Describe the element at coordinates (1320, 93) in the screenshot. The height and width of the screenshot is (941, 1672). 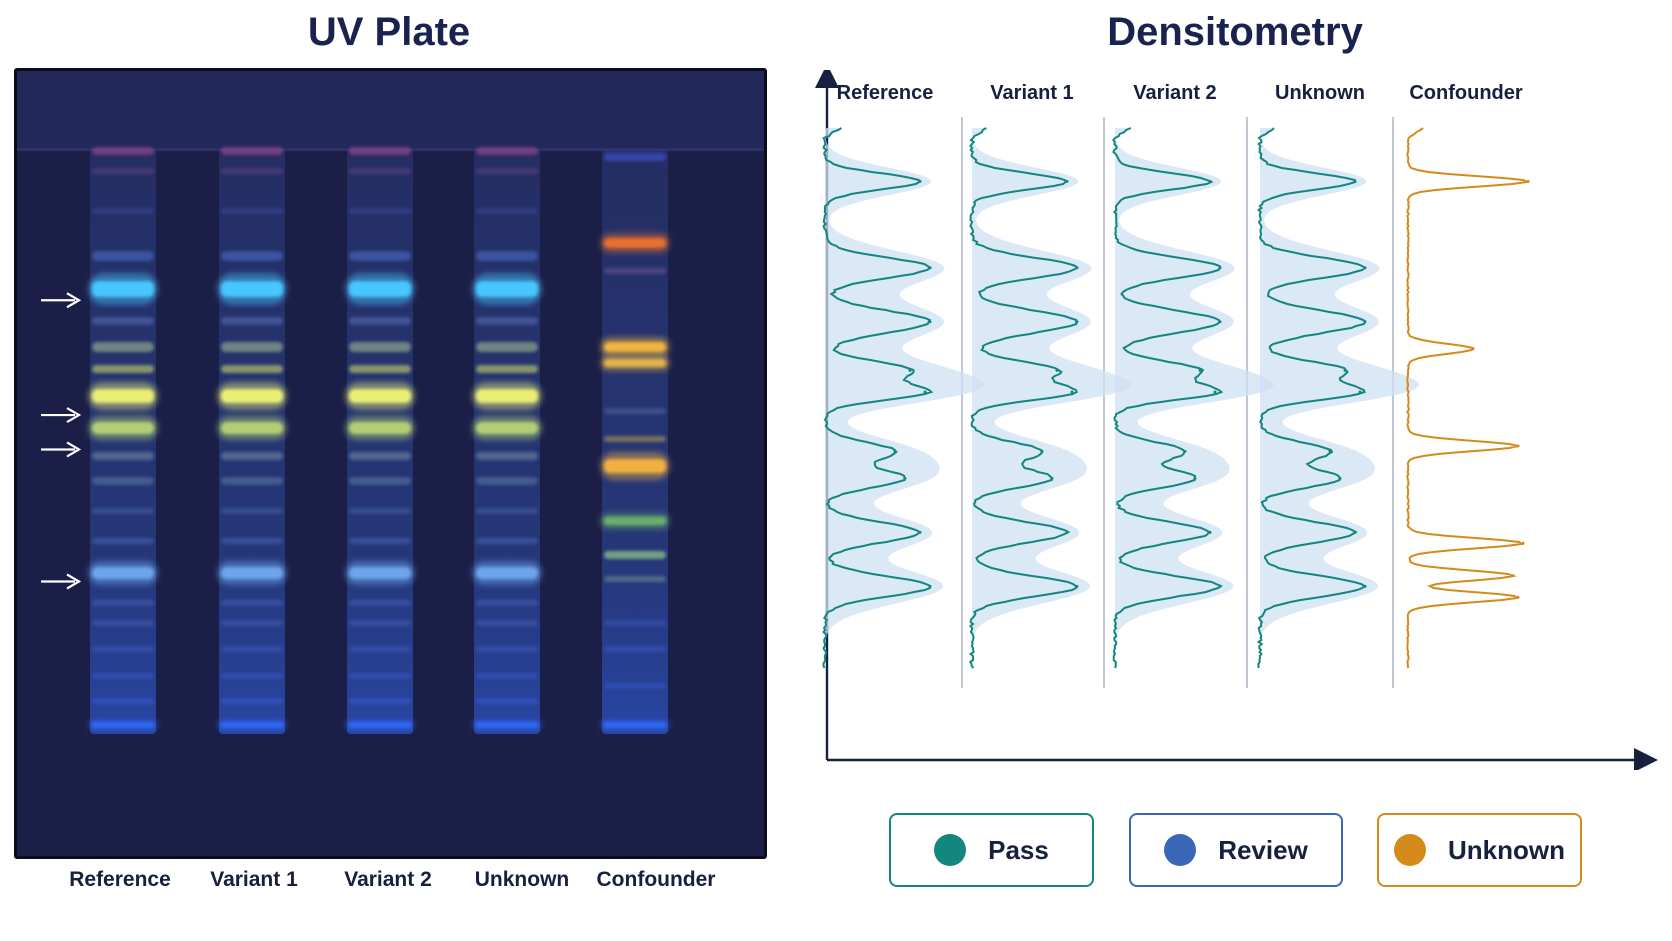
I see `panel-title: Unknown` at that location.